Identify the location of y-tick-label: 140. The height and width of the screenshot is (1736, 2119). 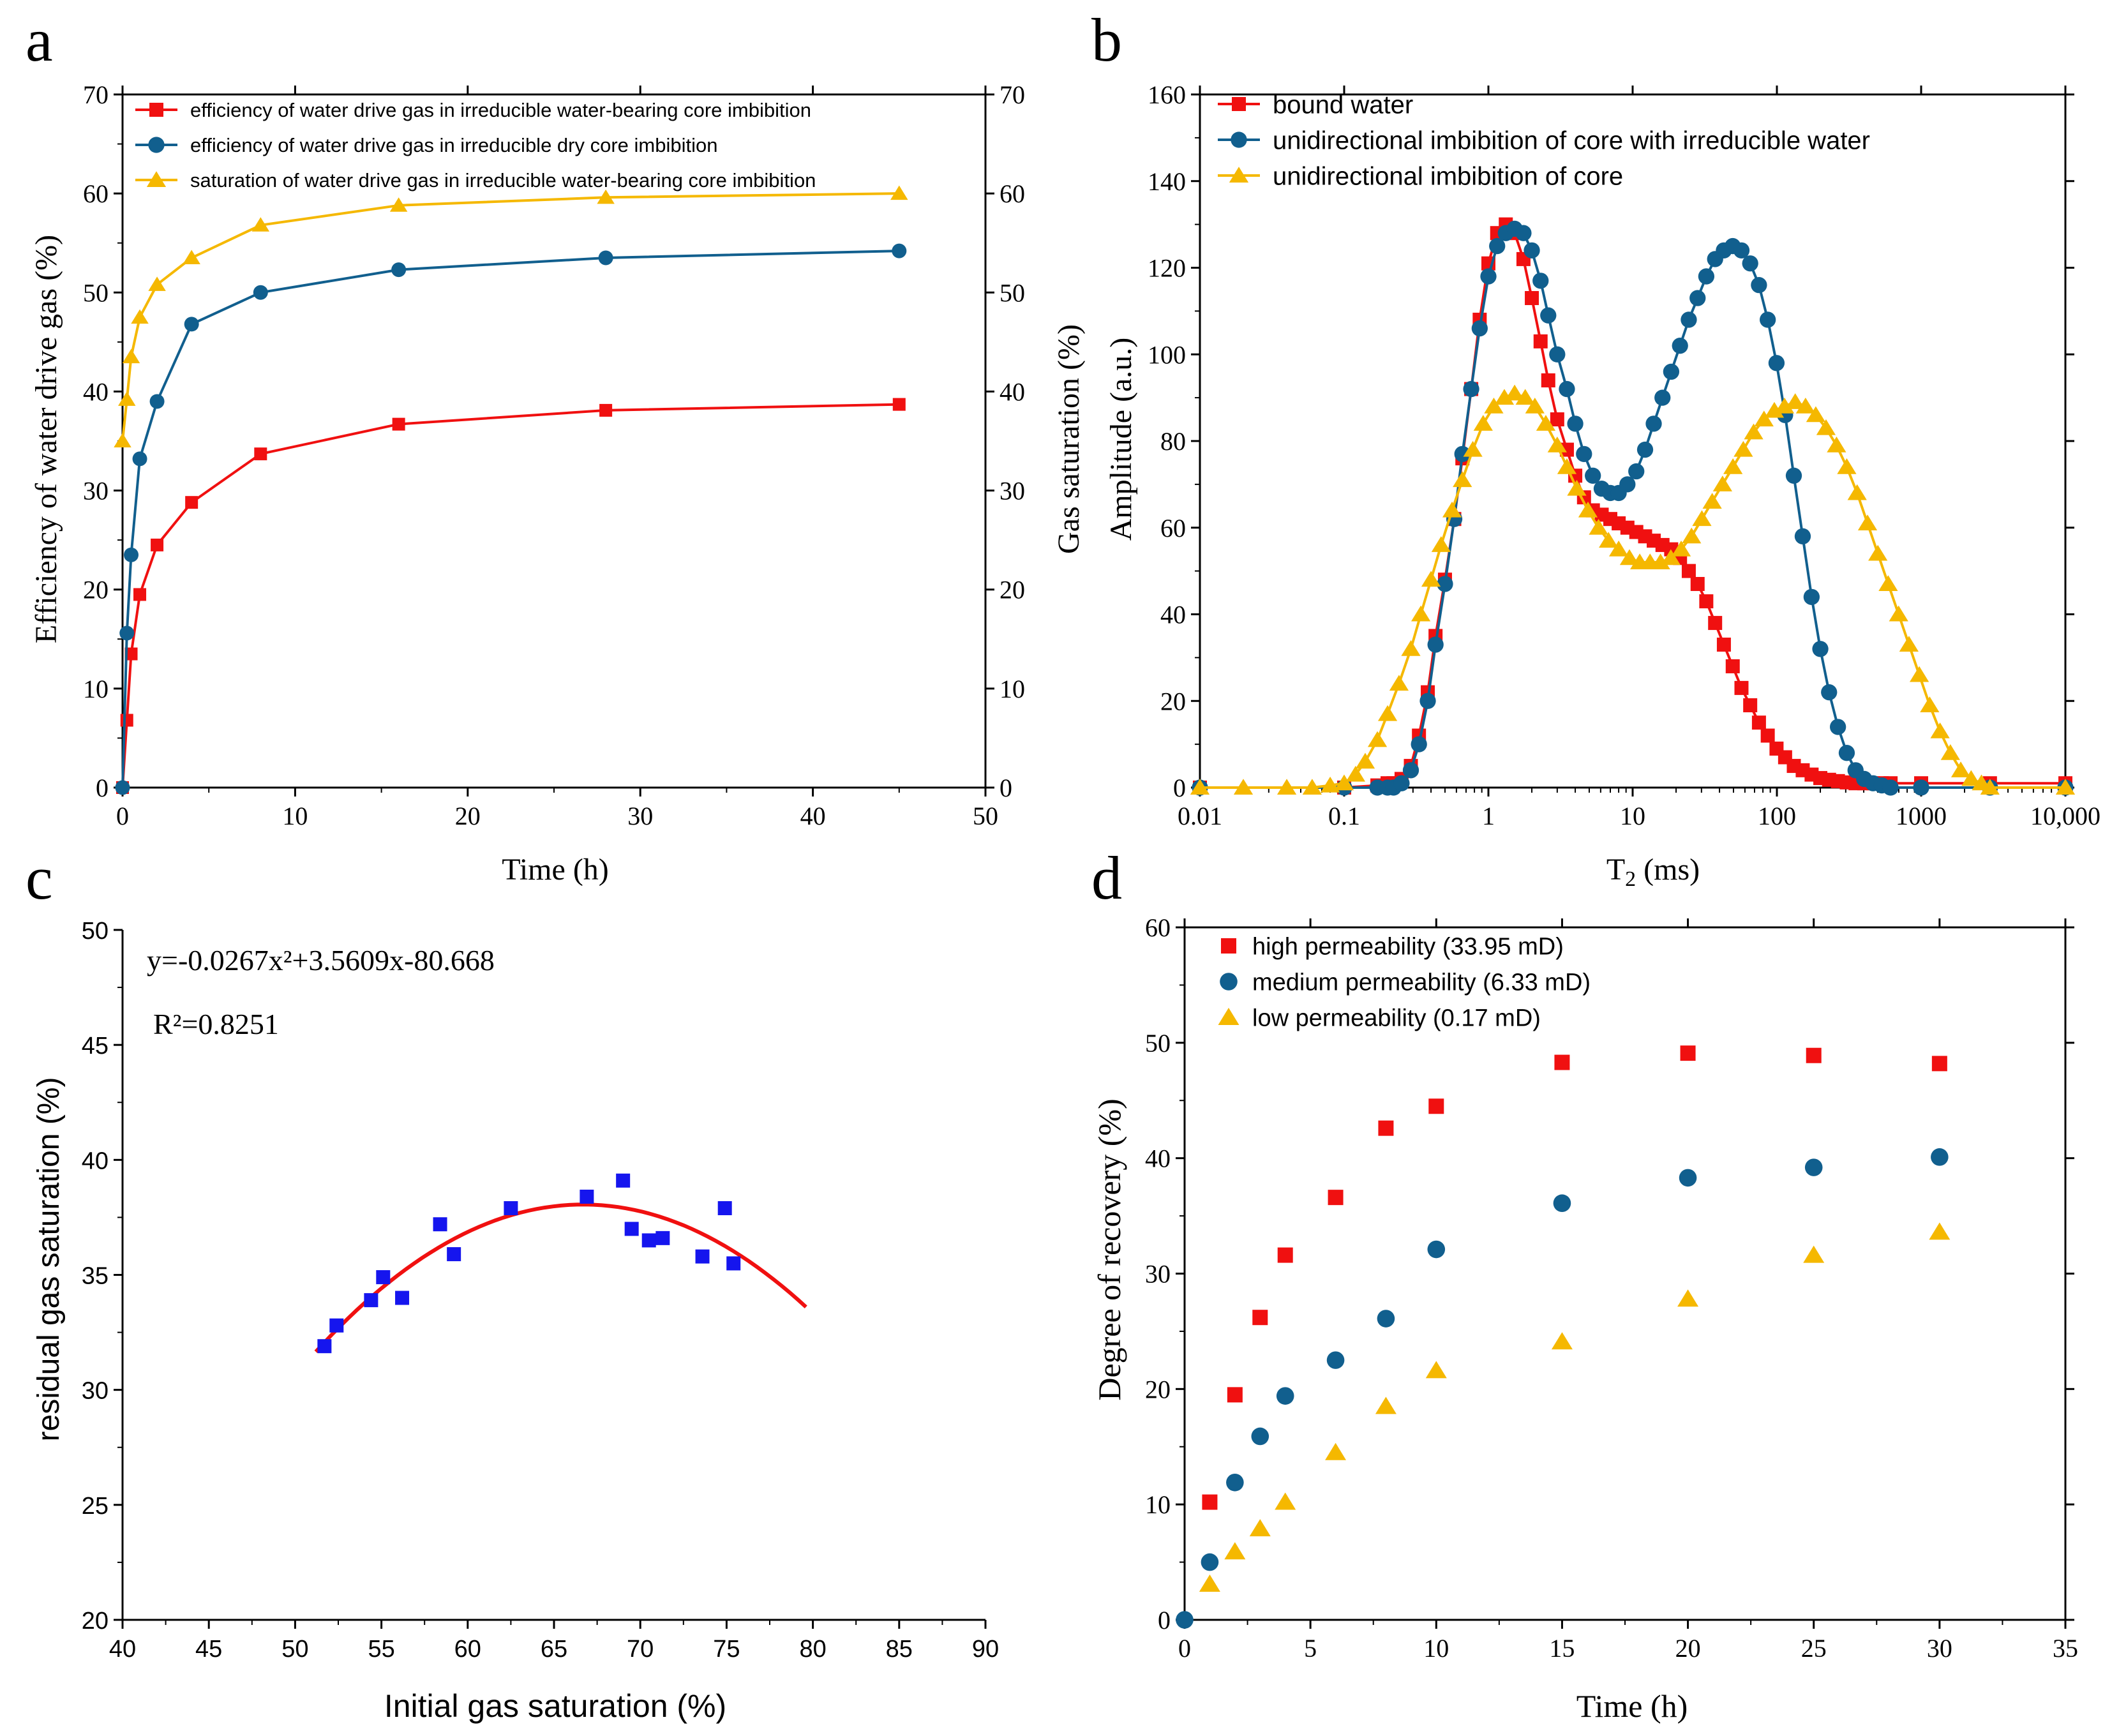
(1167, 182).